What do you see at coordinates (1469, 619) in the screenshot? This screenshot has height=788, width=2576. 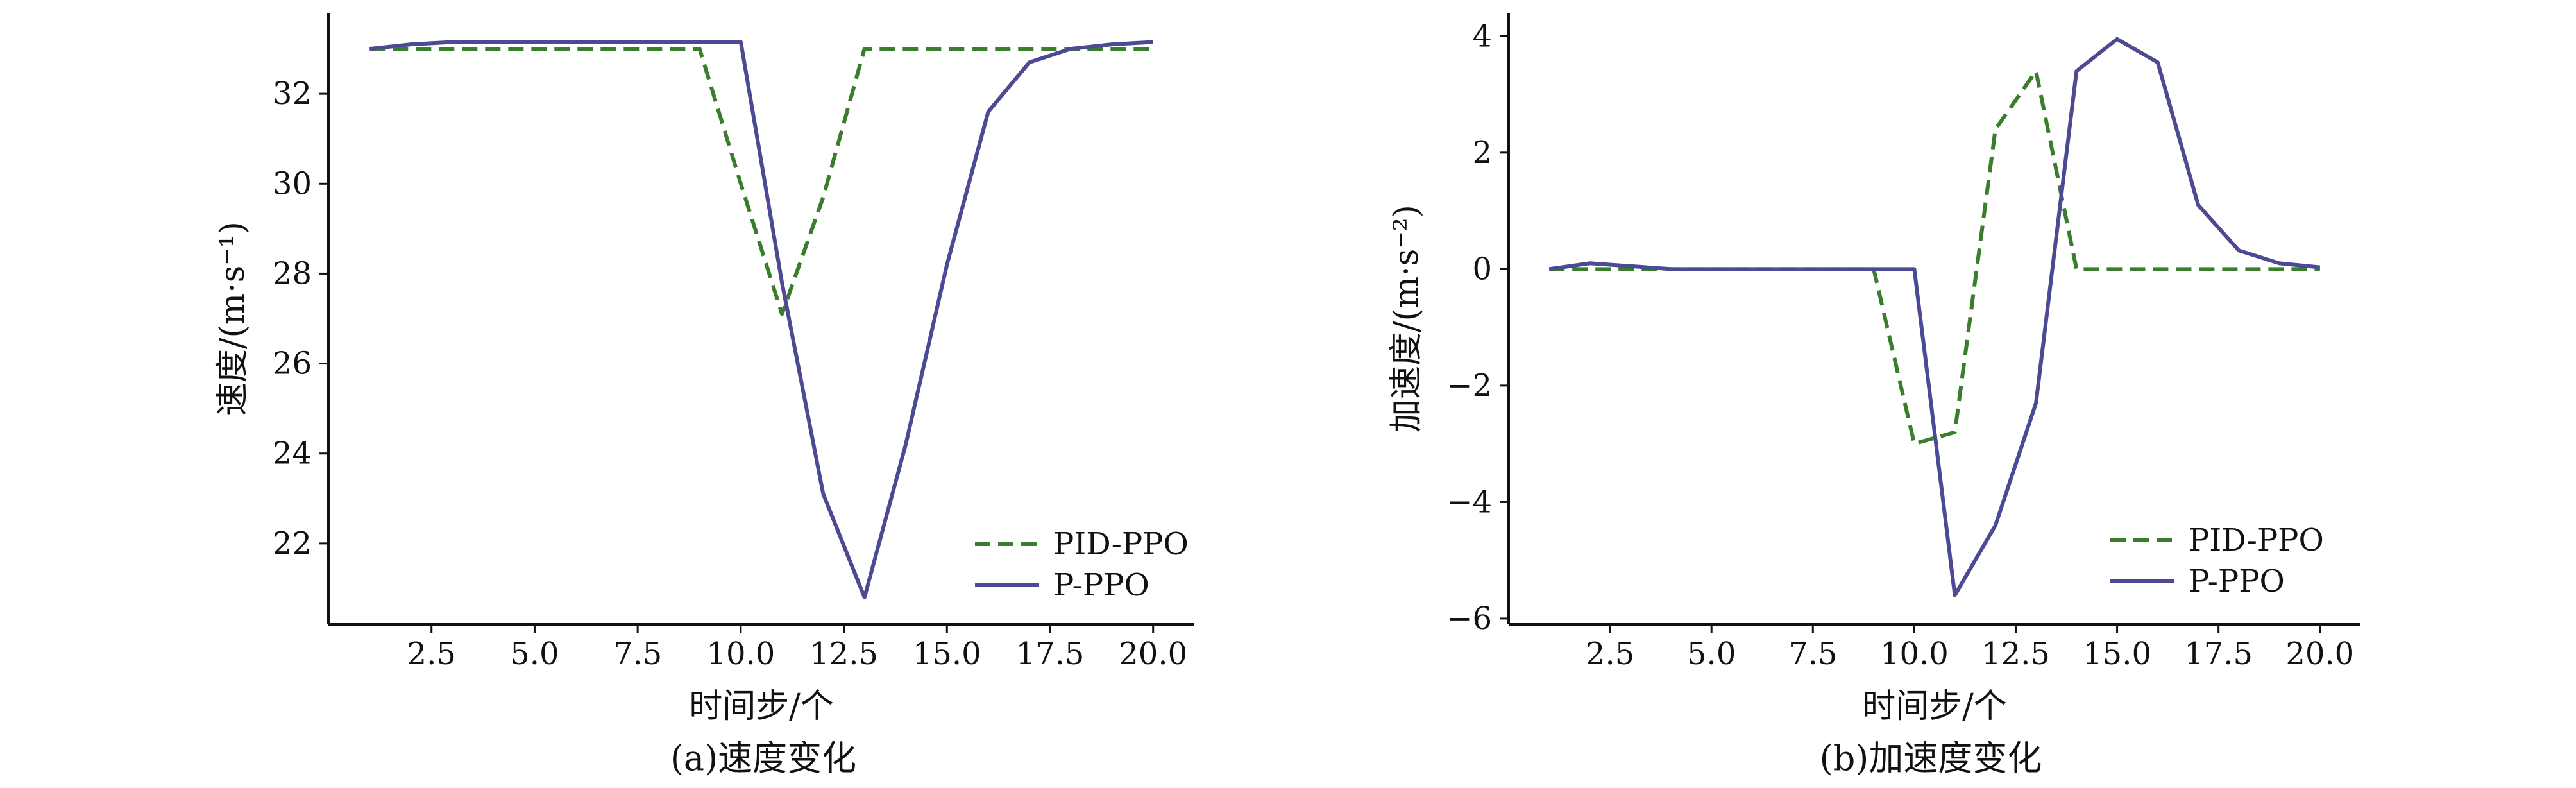 I see `y-tick-label: −6` at bounding box center [1469, 619].